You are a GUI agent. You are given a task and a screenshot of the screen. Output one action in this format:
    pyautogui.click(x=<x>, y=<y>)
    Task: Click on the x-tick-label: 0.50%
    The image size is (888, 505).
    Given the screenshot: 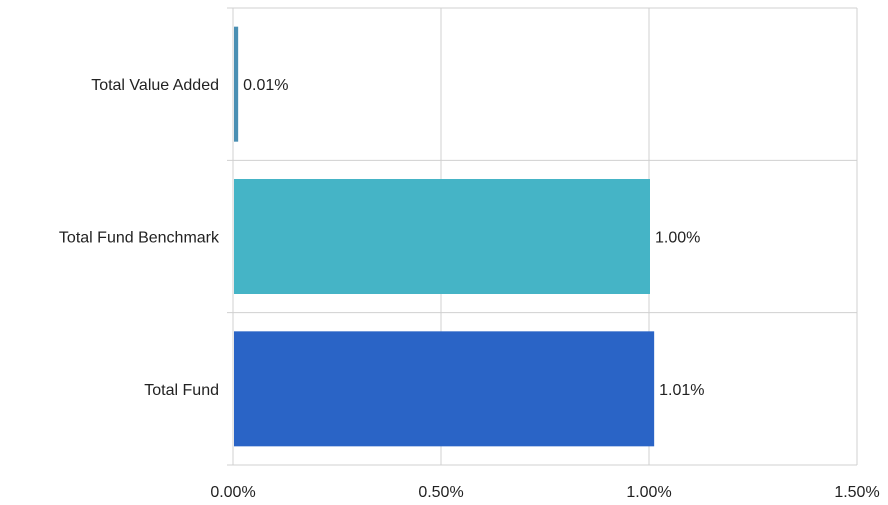 What is the action you would take?
    pyautogui.click(x=440, y=492)
    